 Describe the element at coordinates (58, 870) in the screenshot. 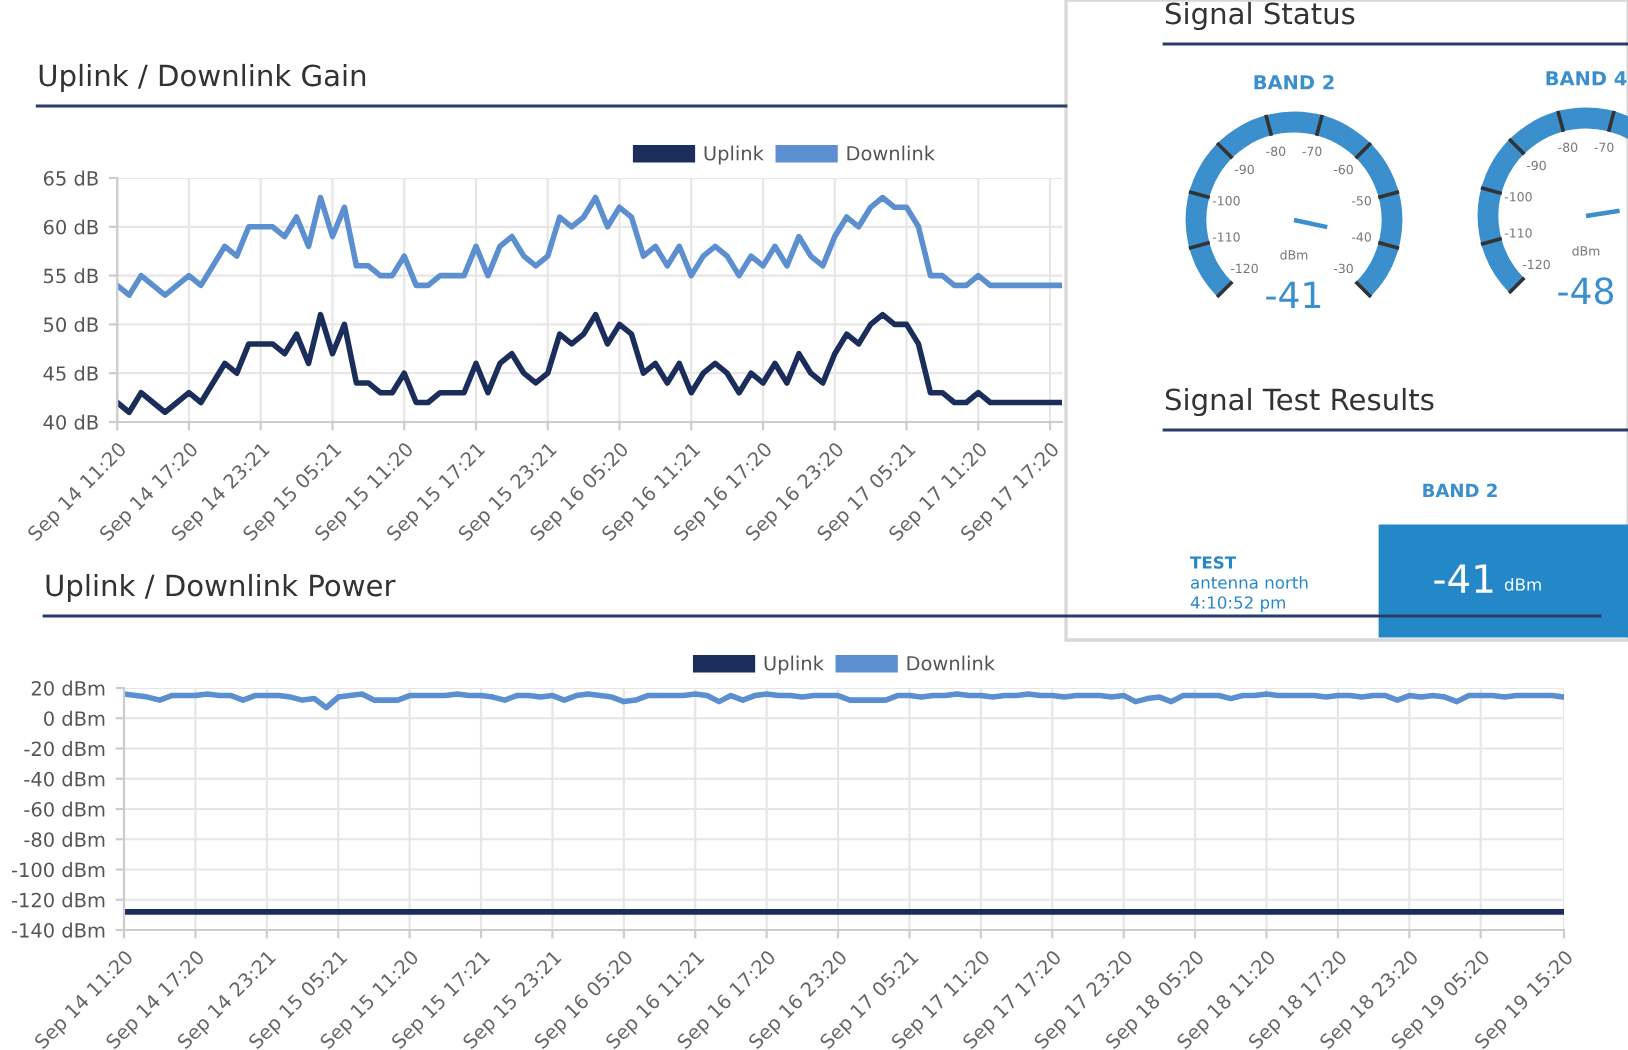

I see `y-tick-label: -100 dBm` at that location.